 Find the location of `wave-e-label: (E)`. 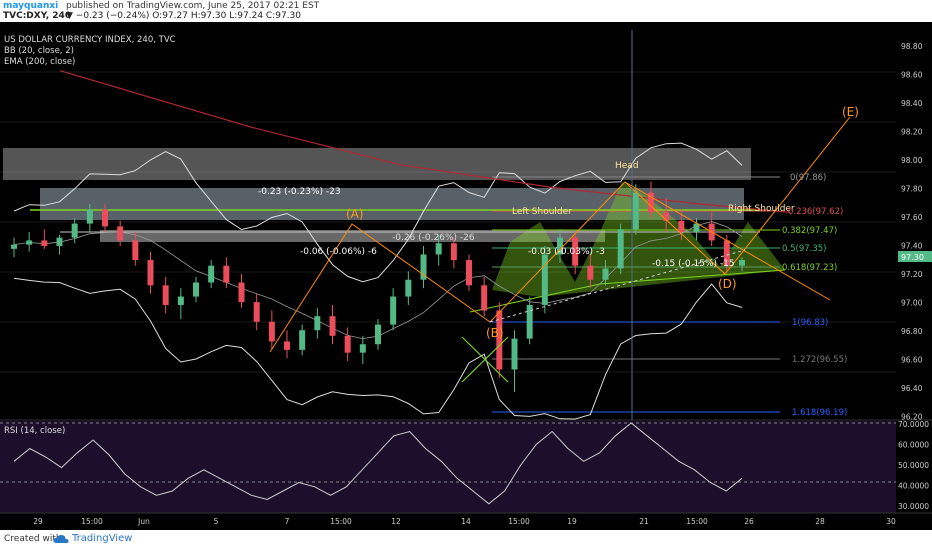

wave-e-label: (E) is located at coordinates (850, 112).